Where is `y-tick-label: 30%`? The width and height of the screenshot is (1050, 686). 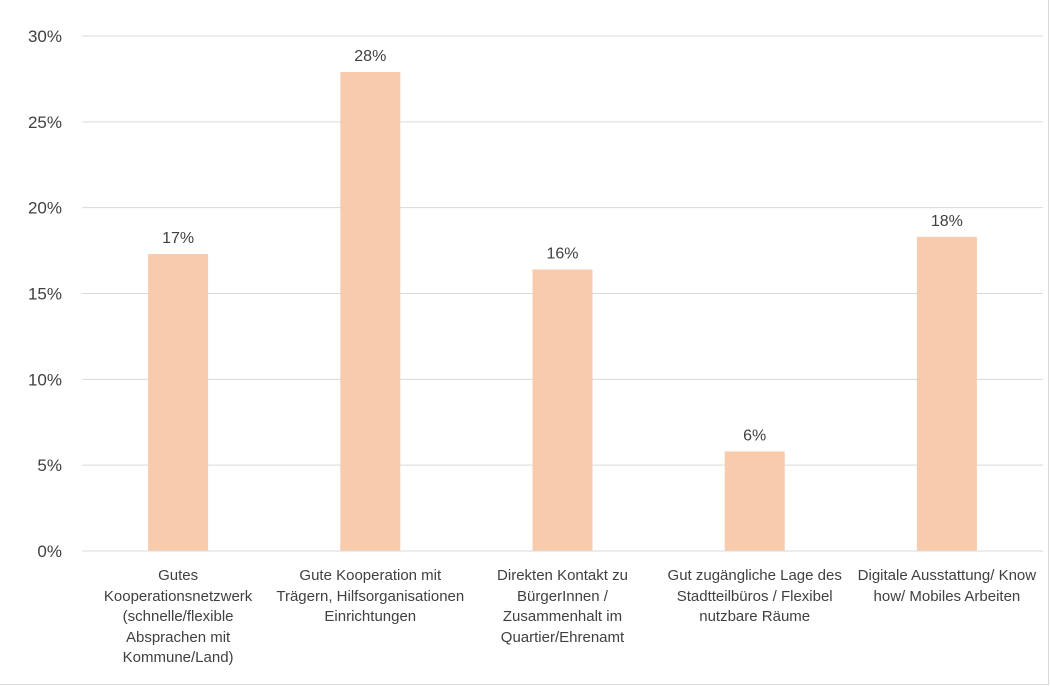
y-tick-label: 30% is located at coordinates (45, 36).